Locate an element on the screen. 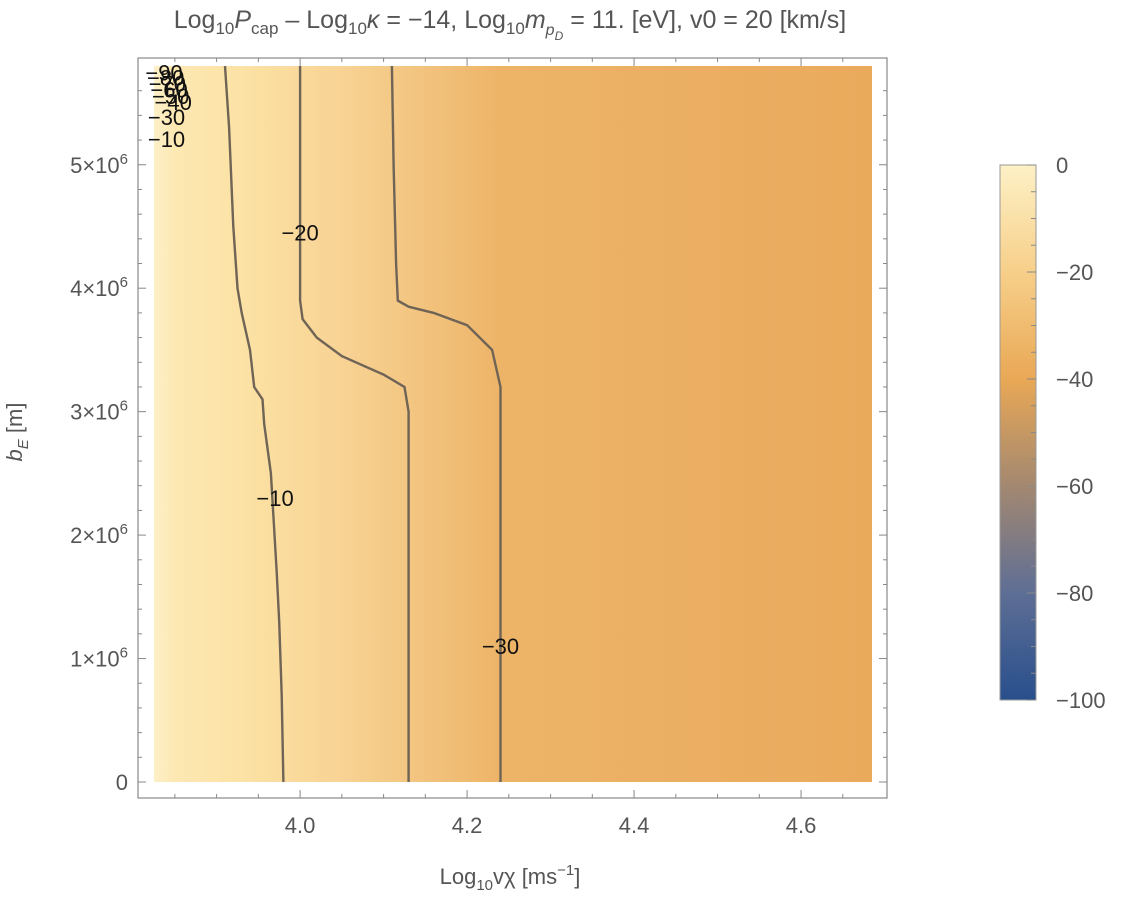 The height and width of the screenshot is (899, 1131). colorbar-gradient is located at coordinates (1018, 432).